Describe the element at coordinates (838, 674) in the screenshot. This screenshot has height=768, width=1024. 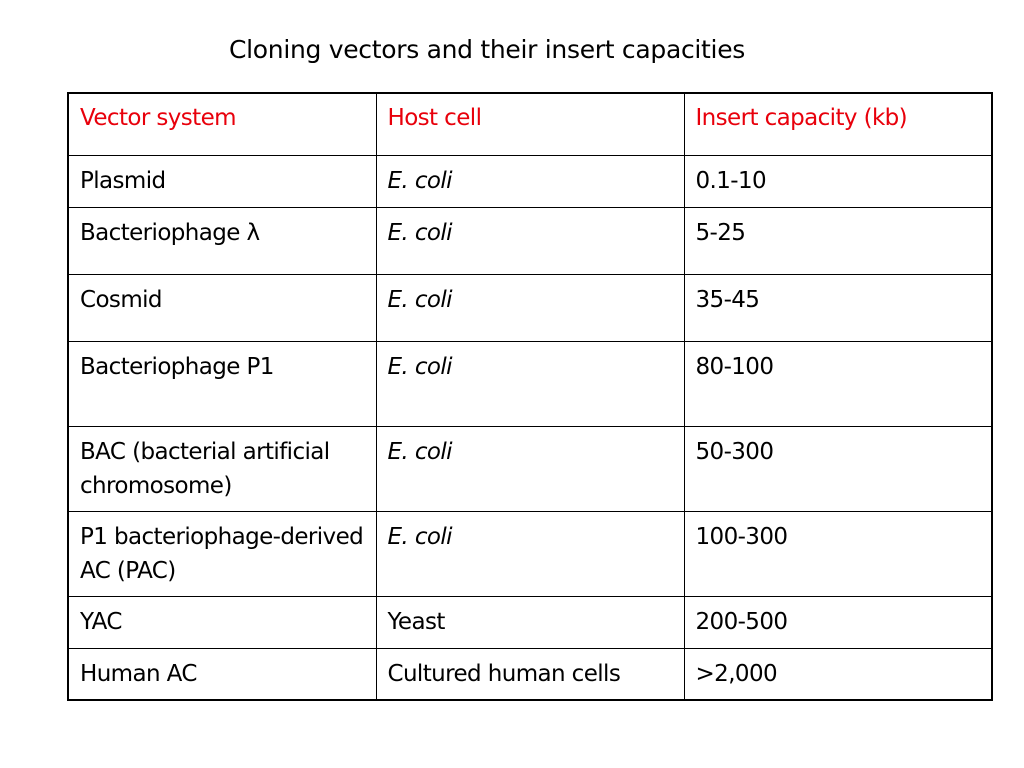
I see `capacity-cell: >2,000` at that location.